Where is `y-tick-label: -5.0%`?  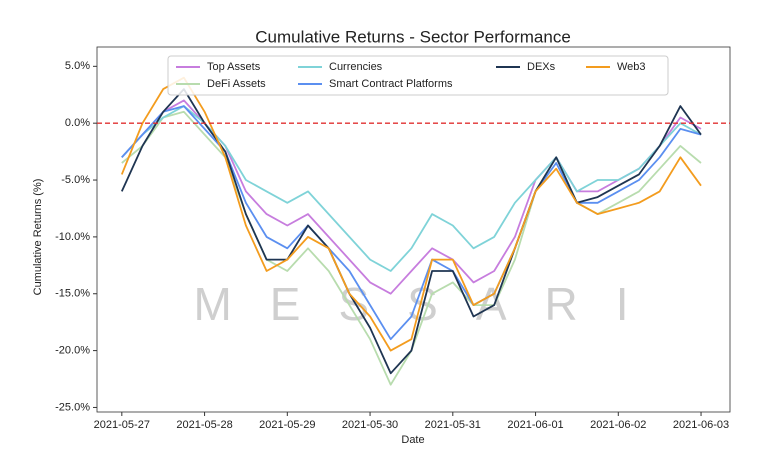
y-tick-label: -5.0% is located at coordinates (75, 180).